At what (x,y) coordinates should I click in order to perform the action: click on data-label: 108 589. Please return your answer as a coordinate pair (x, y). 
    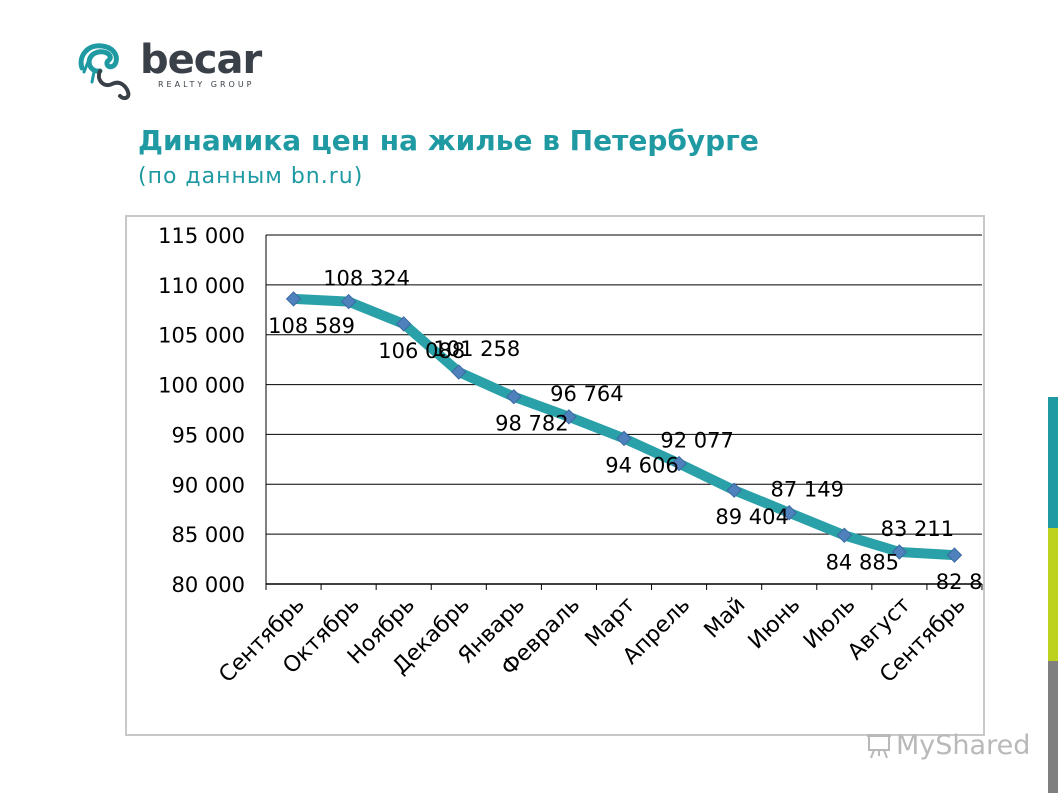
    Looking at the image, I should click on (311, 326).